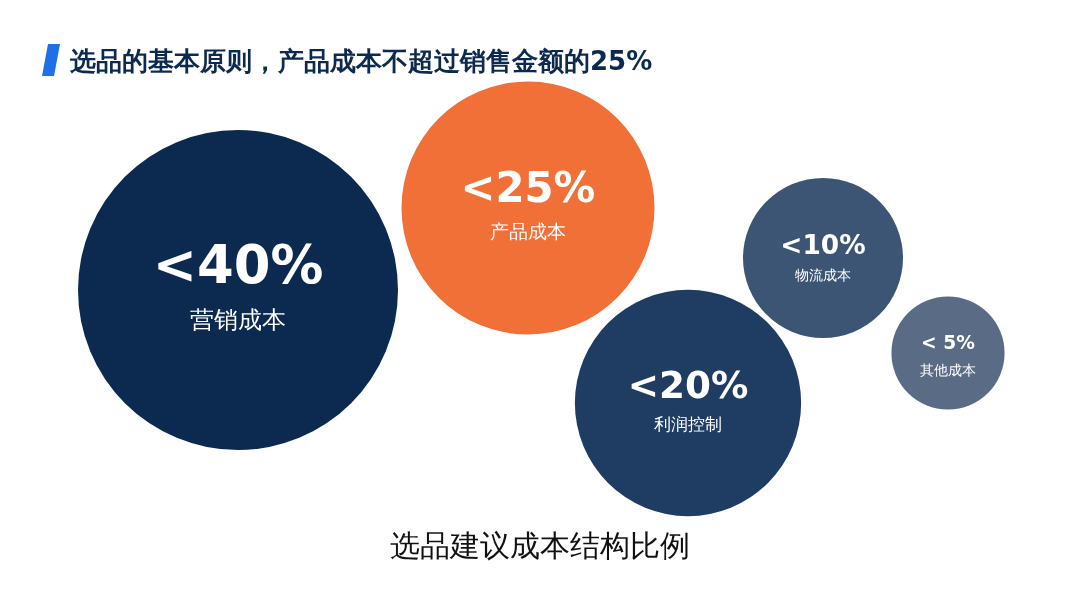 This screenshot has width=1080, height=606. I want to click on category-label: 物流成本, so click(823, 275).